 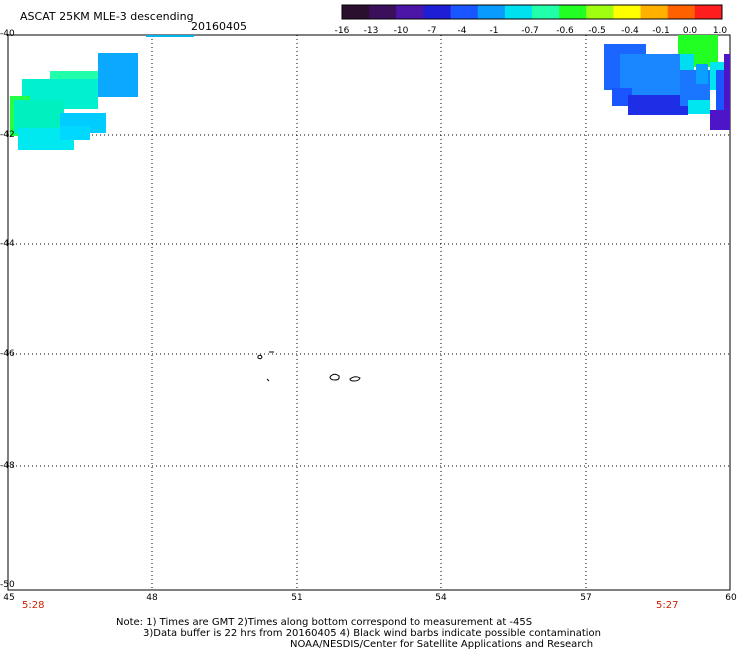 I want to click on wind-swath-left, so click(x=74, y=101).